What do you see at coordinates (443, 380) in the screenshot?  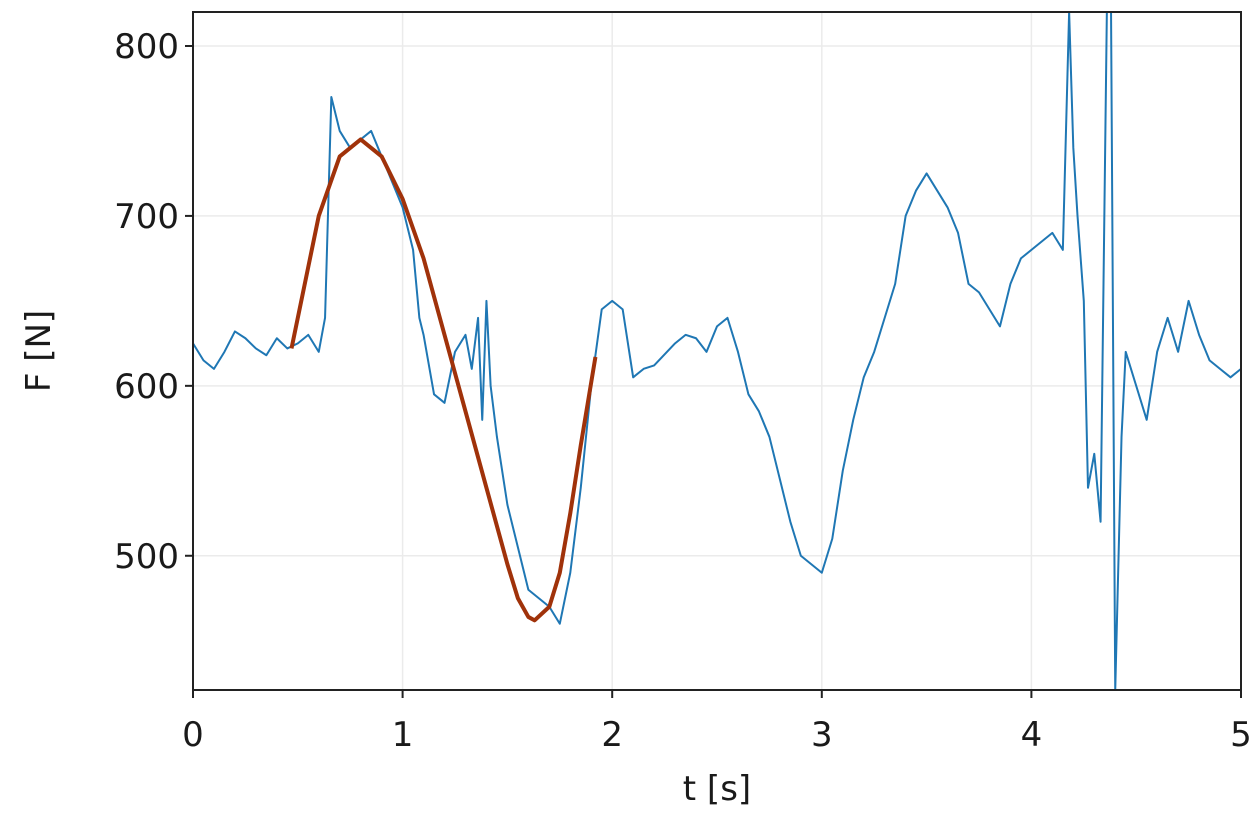 I see `data-line` at bounding box center [443, 380].